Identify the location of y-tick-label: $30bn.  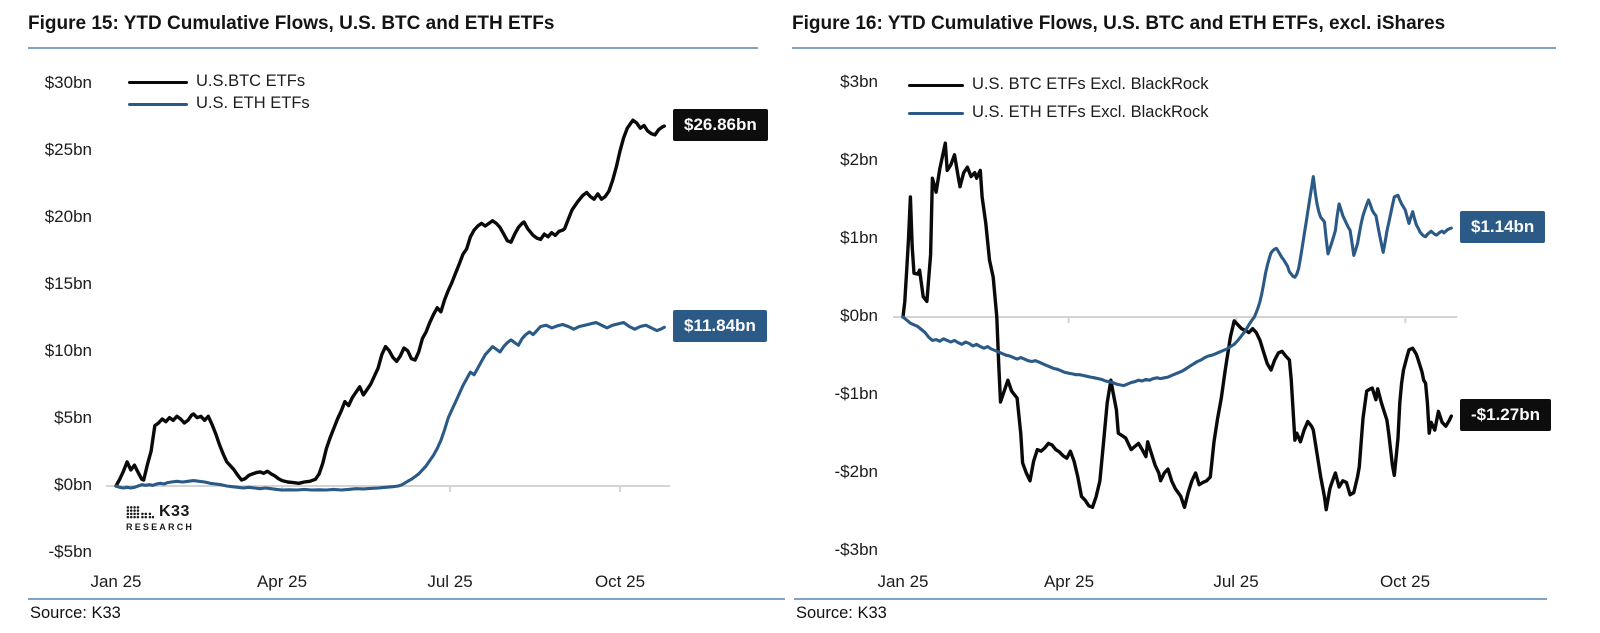
(68, 82).